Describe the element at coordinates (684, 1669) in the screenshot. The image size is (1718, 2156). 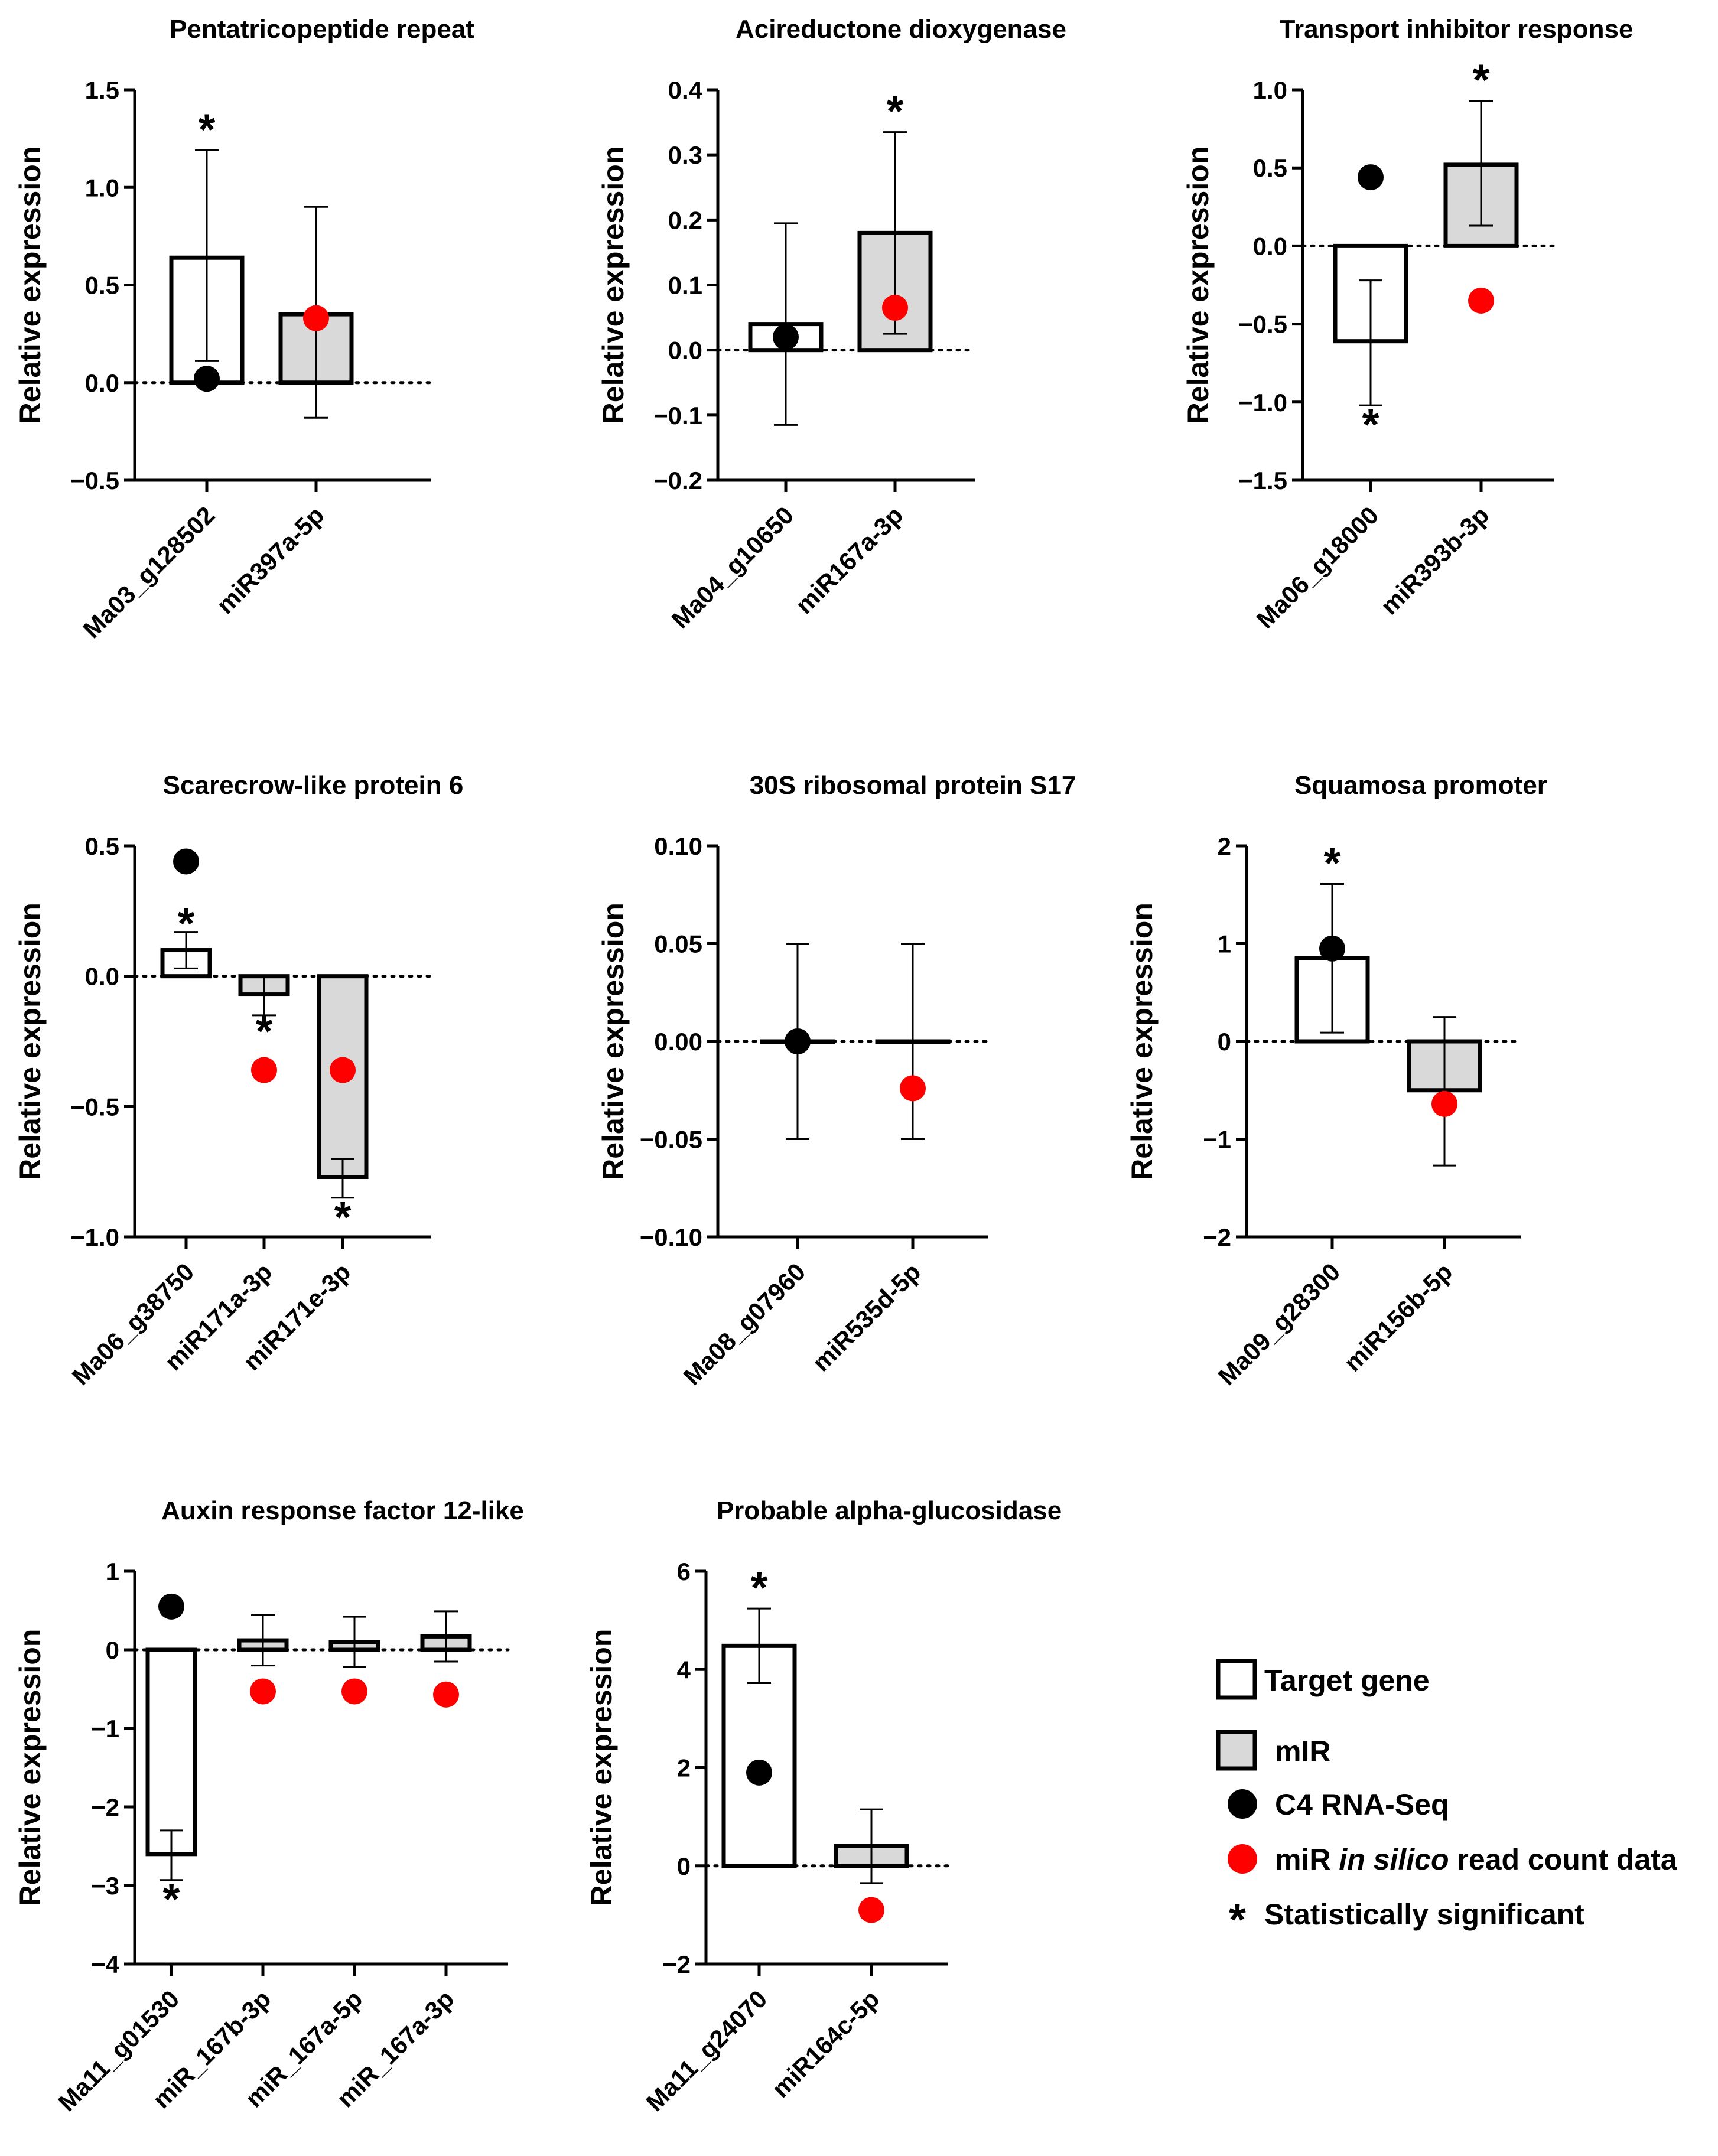
I see `y-tick-label: 4` at that location.